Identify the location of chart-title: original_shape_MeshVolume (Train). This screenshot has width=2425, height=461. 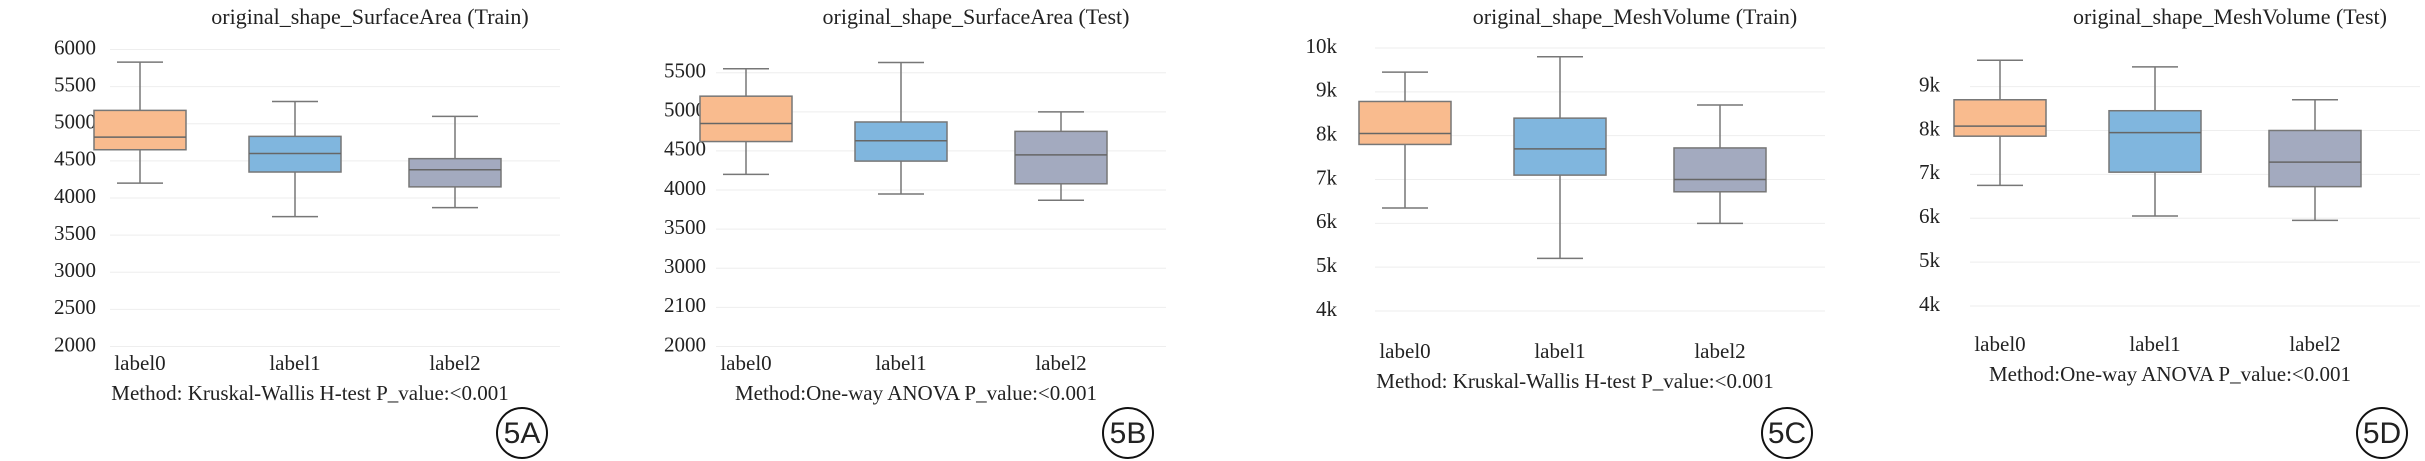
(1635, 16).